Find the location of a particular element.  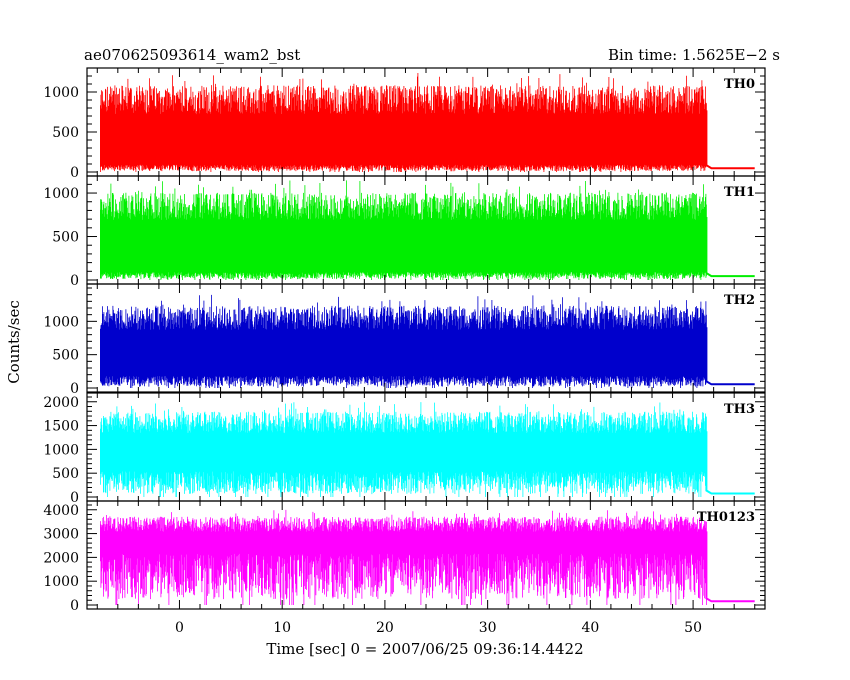

panel-label-th3: TH3 is located at coordinates (739, 409).